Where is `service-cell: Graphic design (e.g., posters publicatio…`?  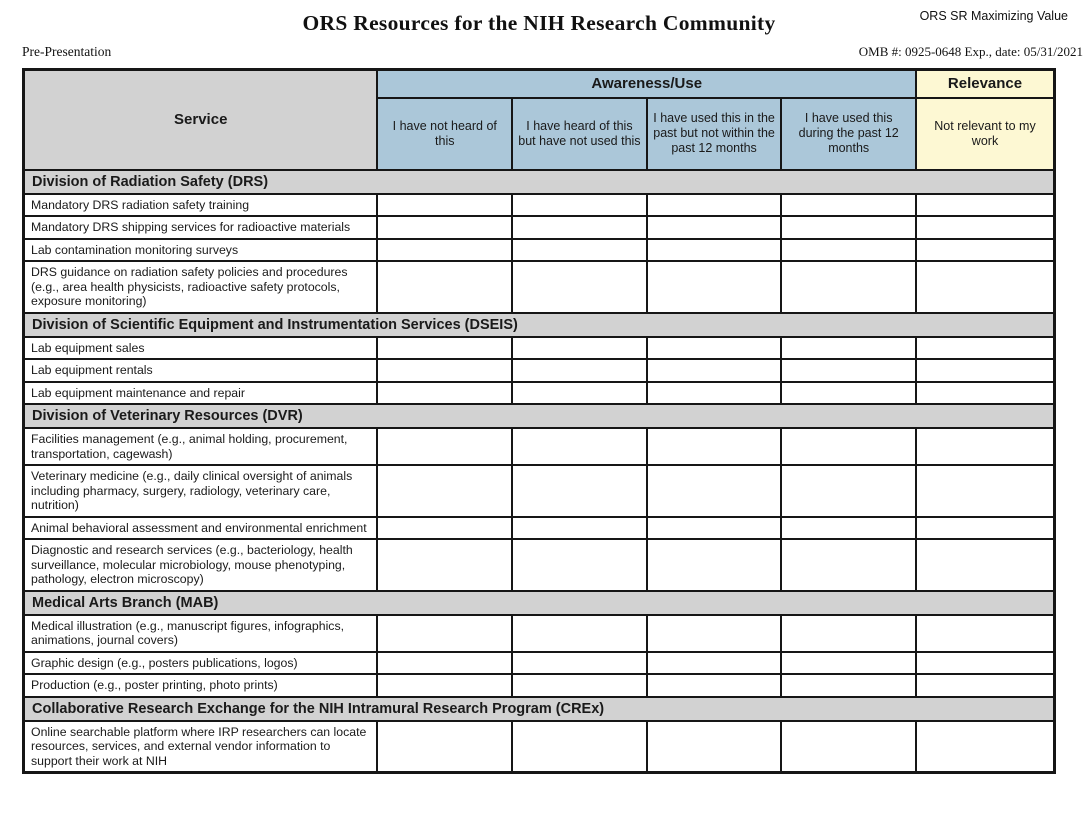
service-cell: Graphic design (e.g., posters publicatio… is located at coordinates (200, 662).